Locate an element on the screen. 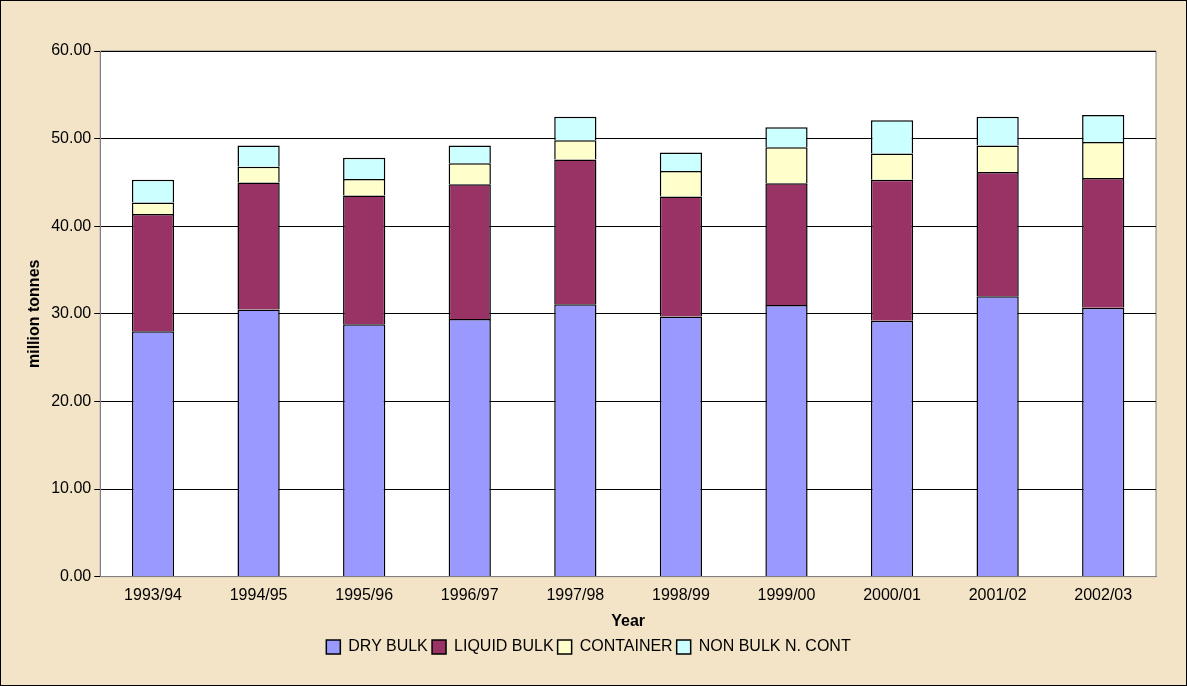  x-axis-title: Year is located at coordinates (628, 620).